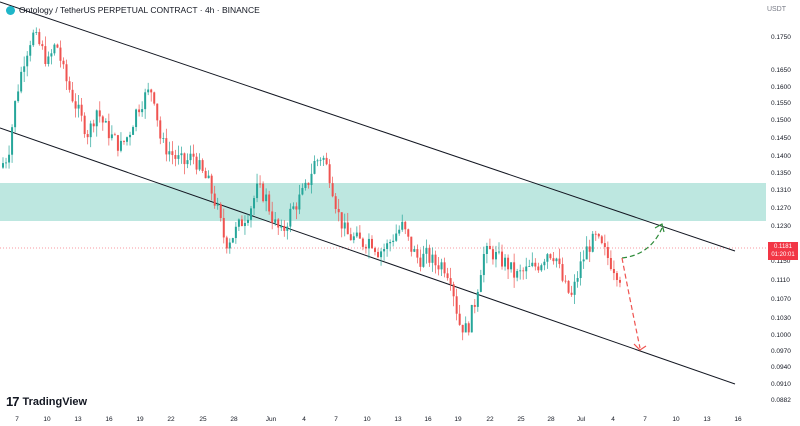  I want to click on currency-label: USDT, so click(776, 9).